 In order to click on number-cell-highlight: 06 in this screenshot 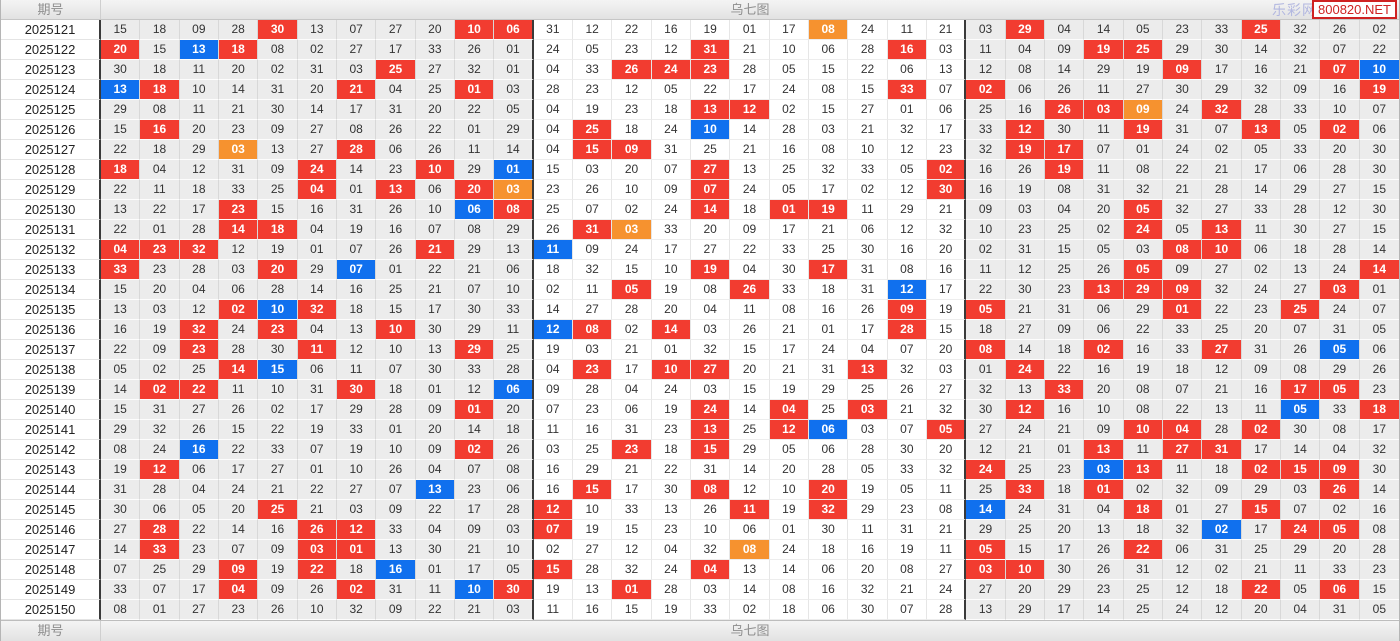, I will do `click(474, 210)`.